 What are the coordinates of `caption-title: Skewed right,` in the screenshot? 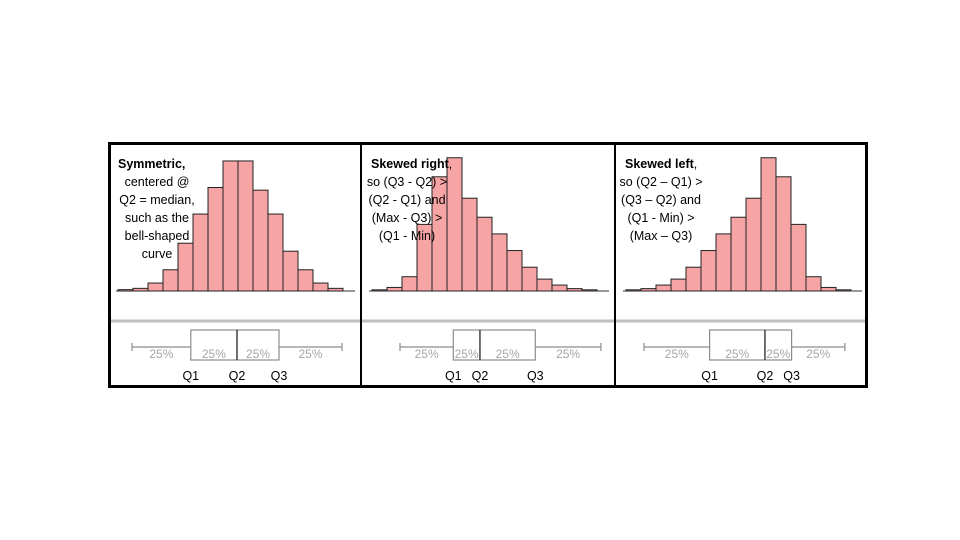 It's located at (411, 164).